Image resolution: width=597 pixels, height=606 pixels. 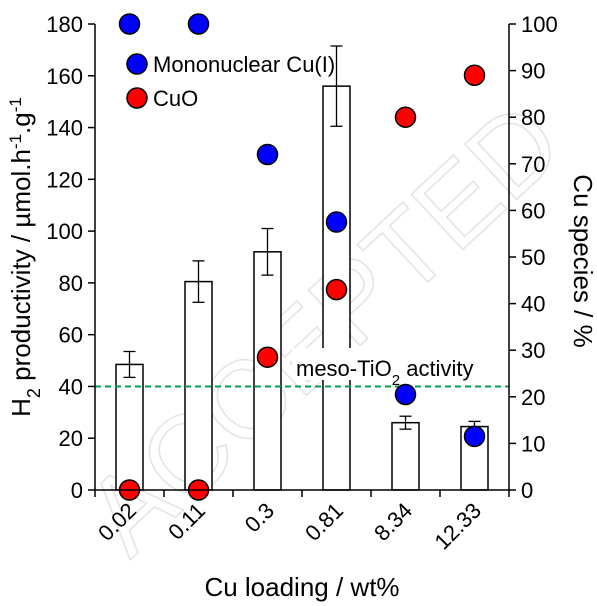 I want to click on y2-tick-label: 10, so click(x=533, y=443).